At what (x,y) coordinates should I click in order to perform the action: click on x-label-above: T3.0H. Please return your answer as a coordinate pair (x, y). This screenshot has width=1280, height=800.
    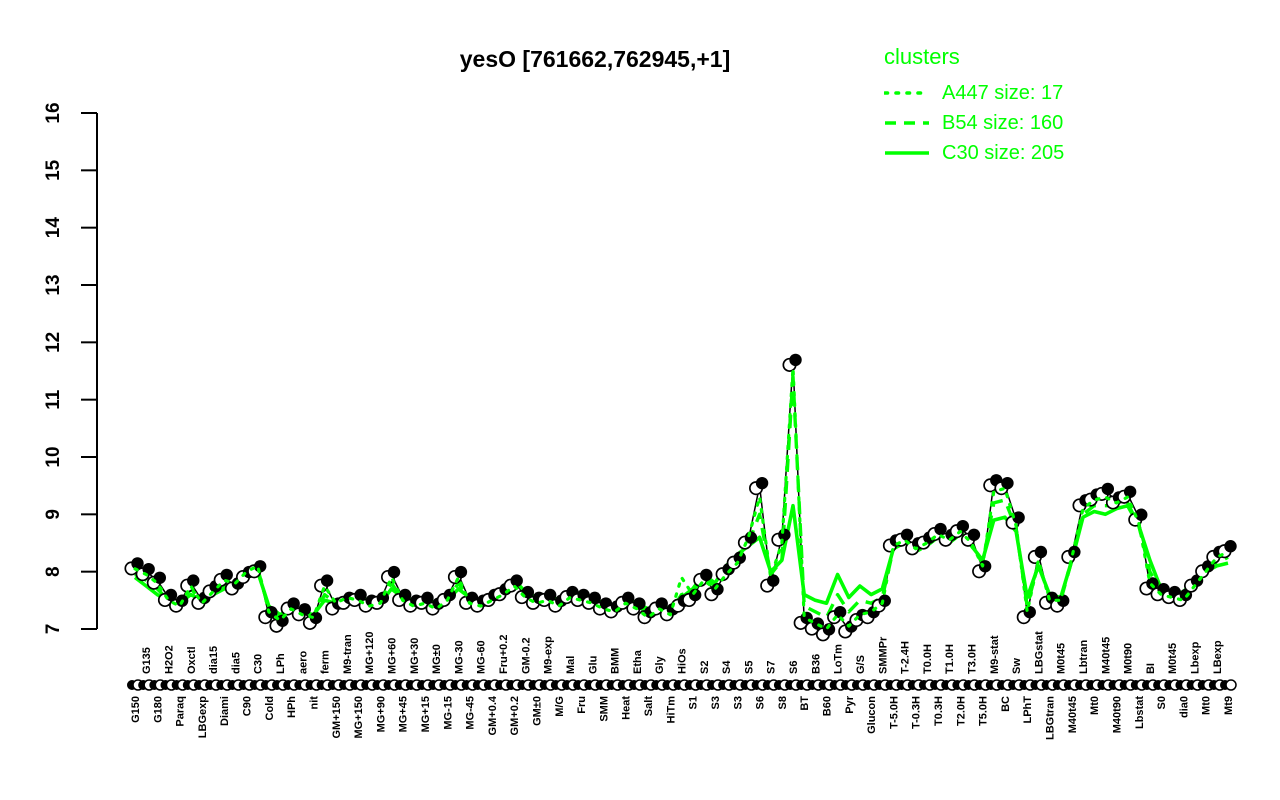
    Looking at the image, I should click on (972, 659).